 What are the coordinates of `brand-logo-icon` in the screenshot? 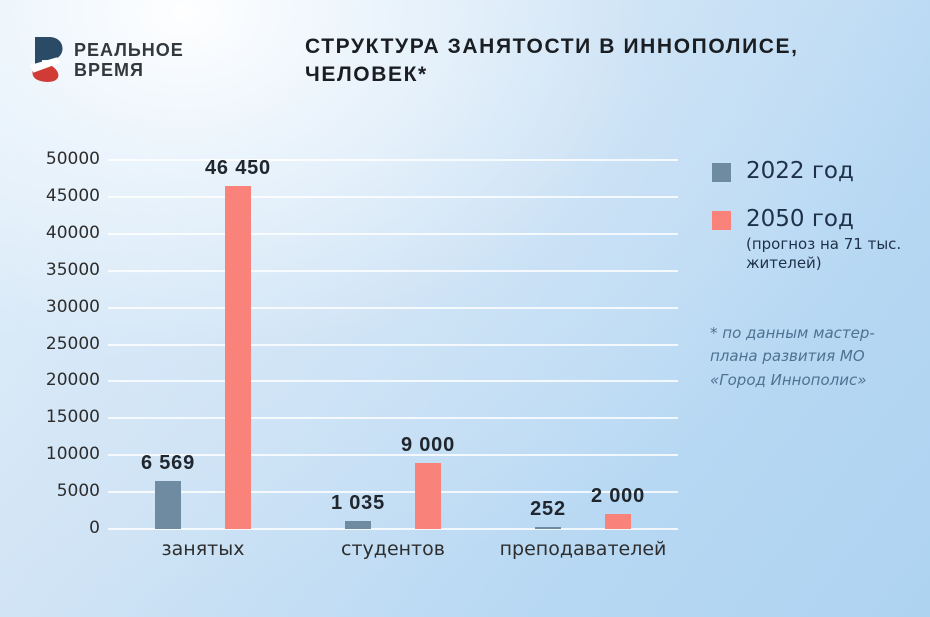 It's located at (46, 59).